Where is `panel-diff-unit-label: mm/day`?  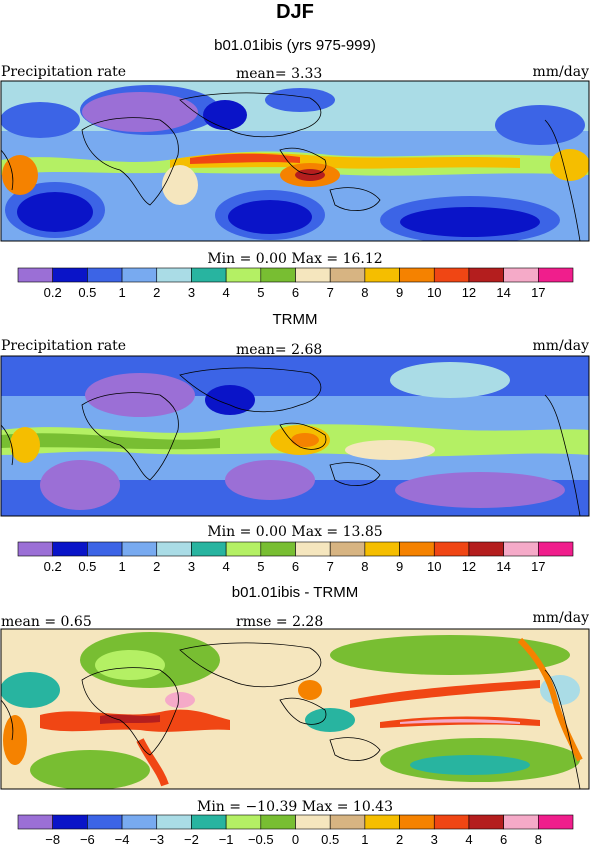 panel-diff-unit-label: mm/day is located at coordinates (561, 618).